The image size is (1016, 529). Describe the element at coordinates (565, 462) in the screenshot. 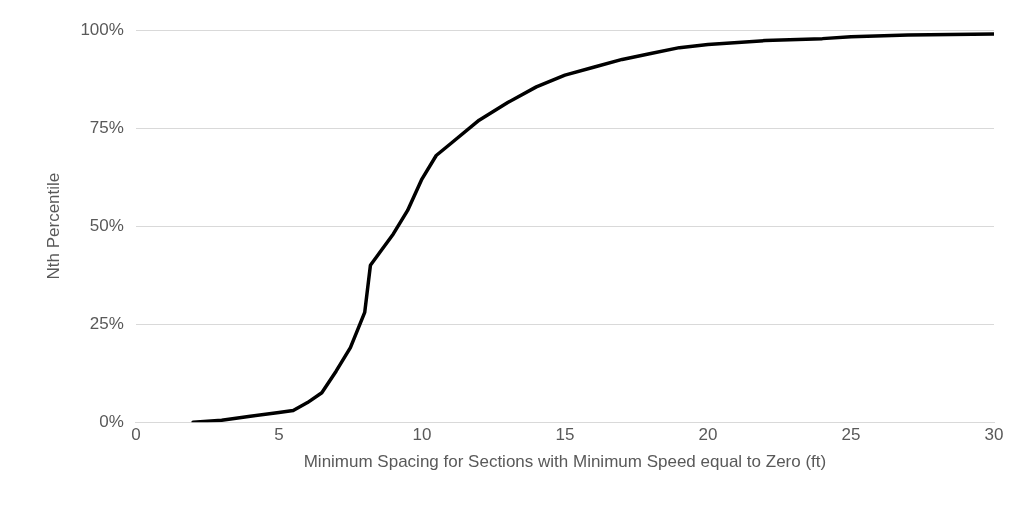

I see `x-axis-title: Minimum Spacing for Sections with Minimum Speed equal to Zero (ft)` at that location.